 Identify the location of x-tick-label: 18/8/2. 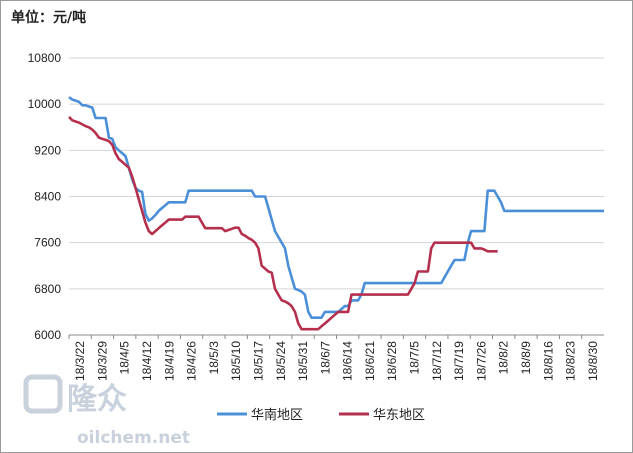
(504, 358).